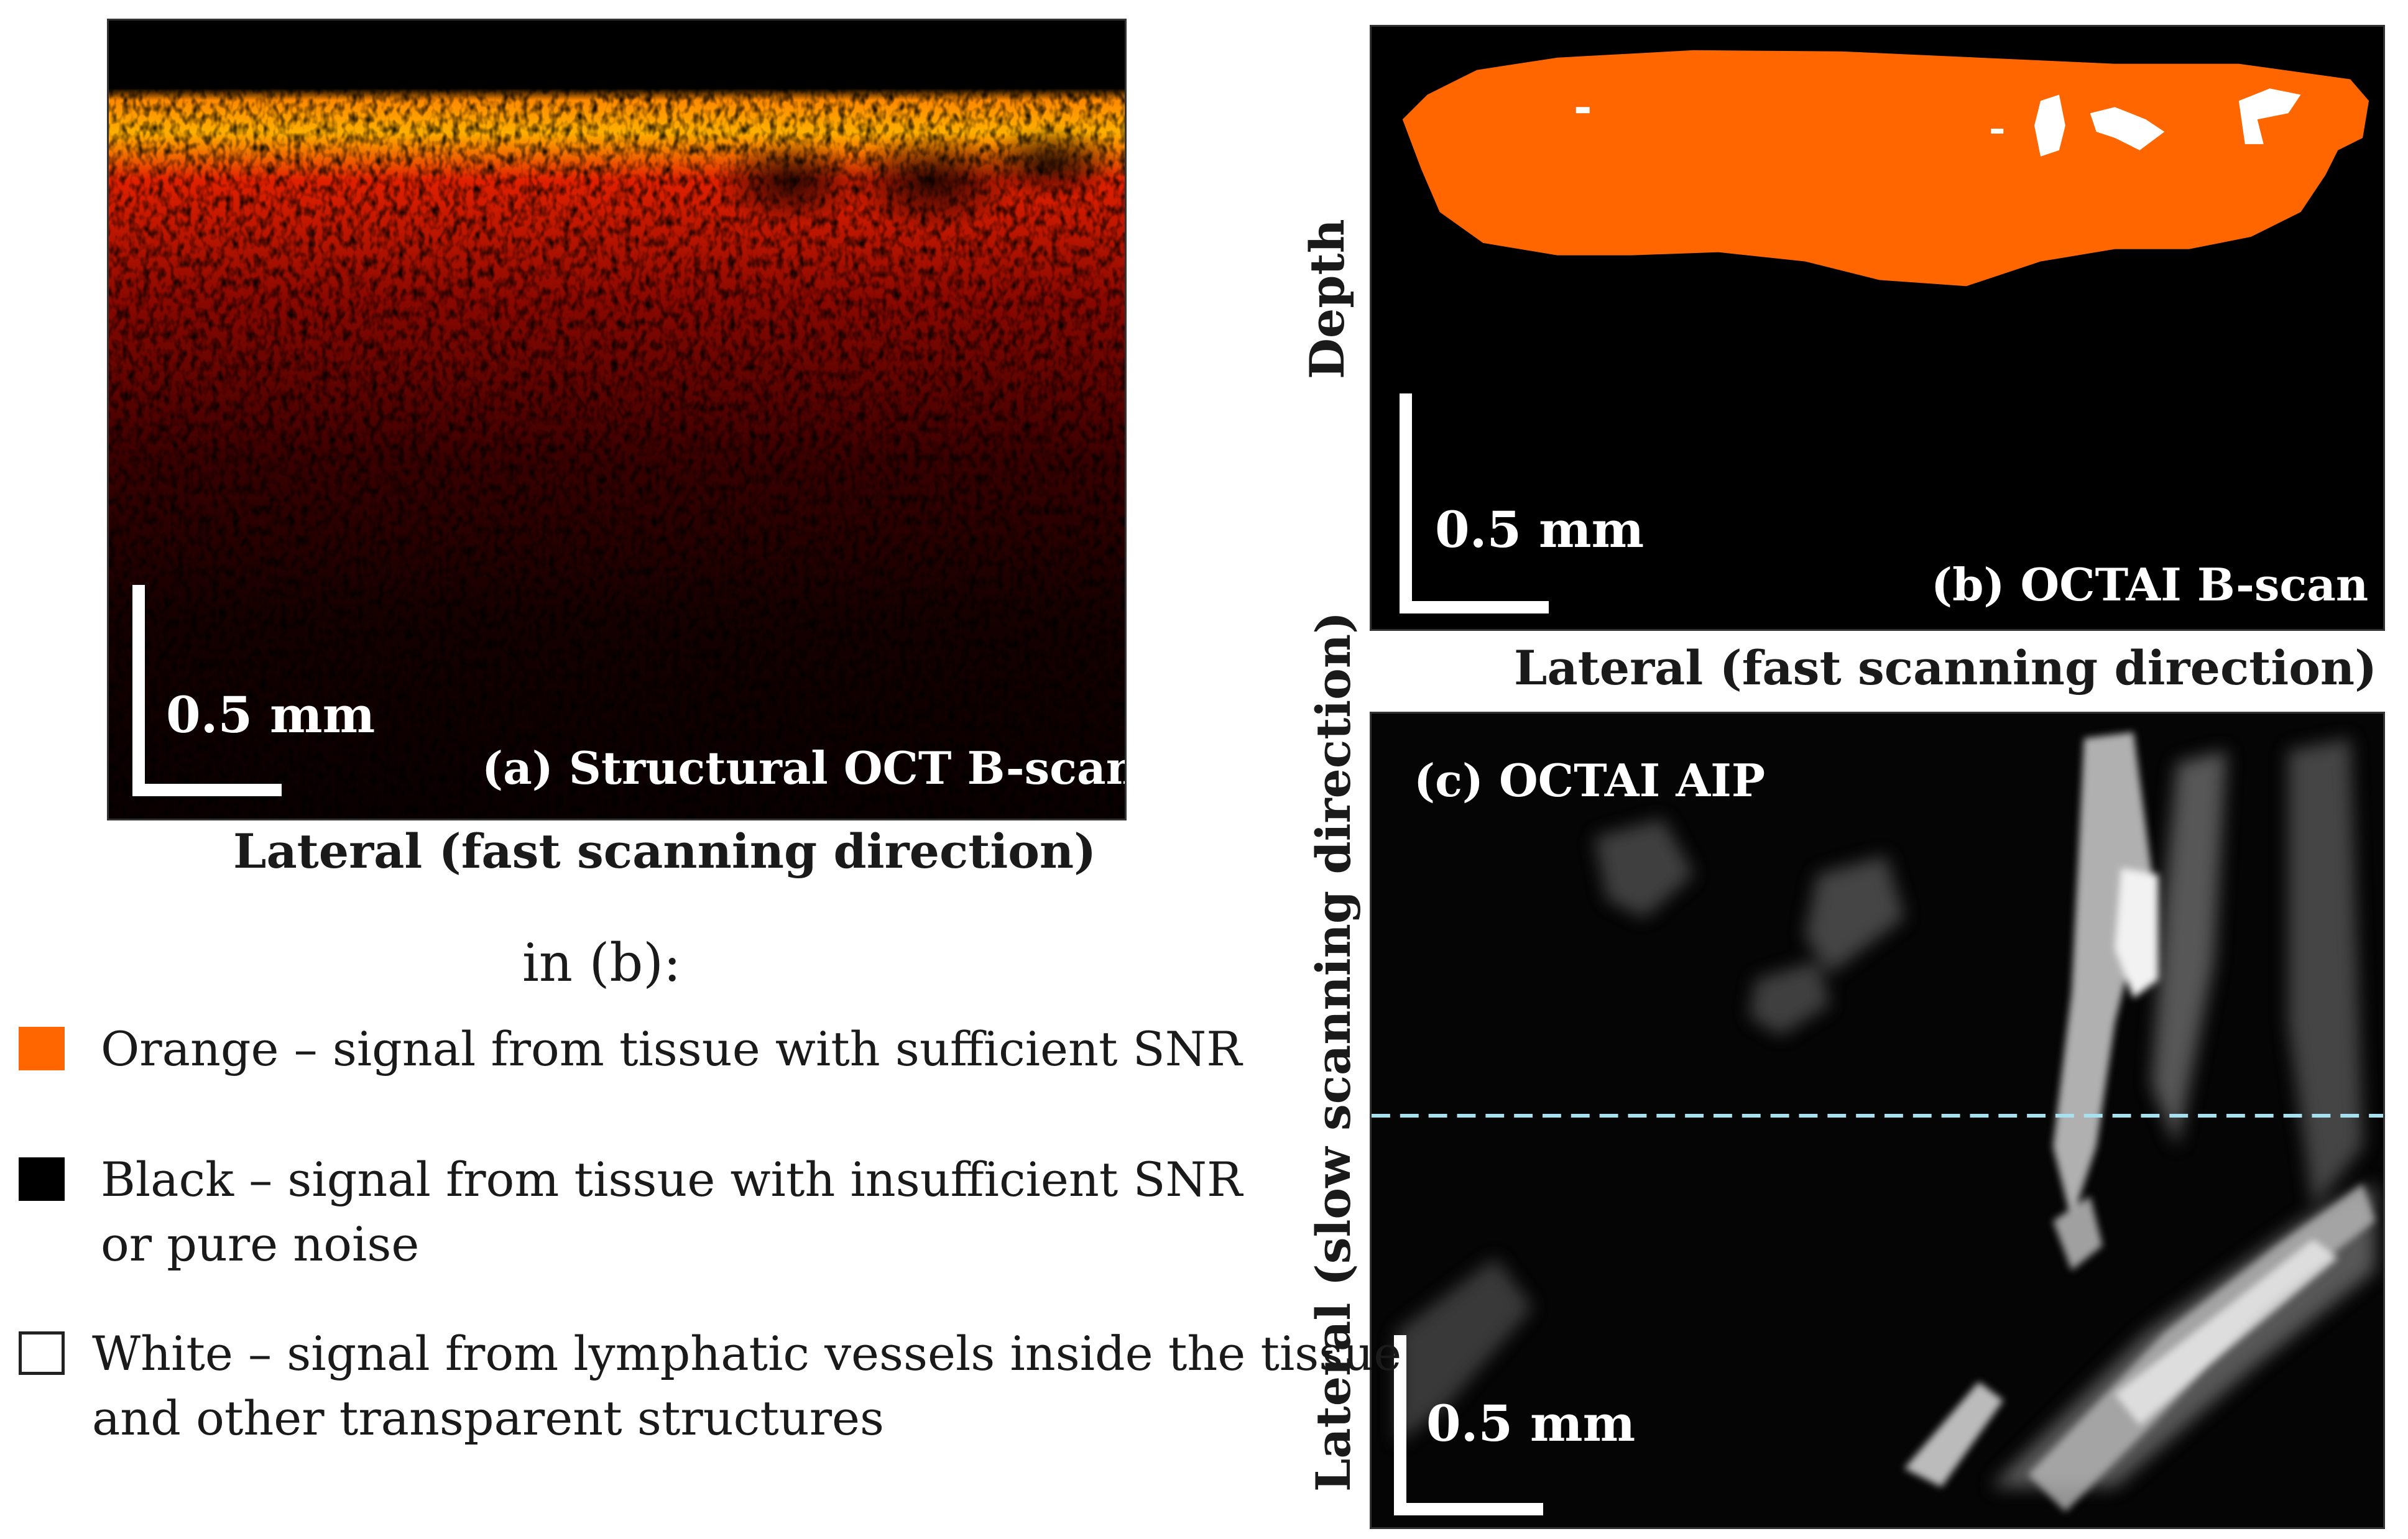 The height and width of the screenshot is (1539, 2408). I want to click on panel-b-image, so click(1886, 168).